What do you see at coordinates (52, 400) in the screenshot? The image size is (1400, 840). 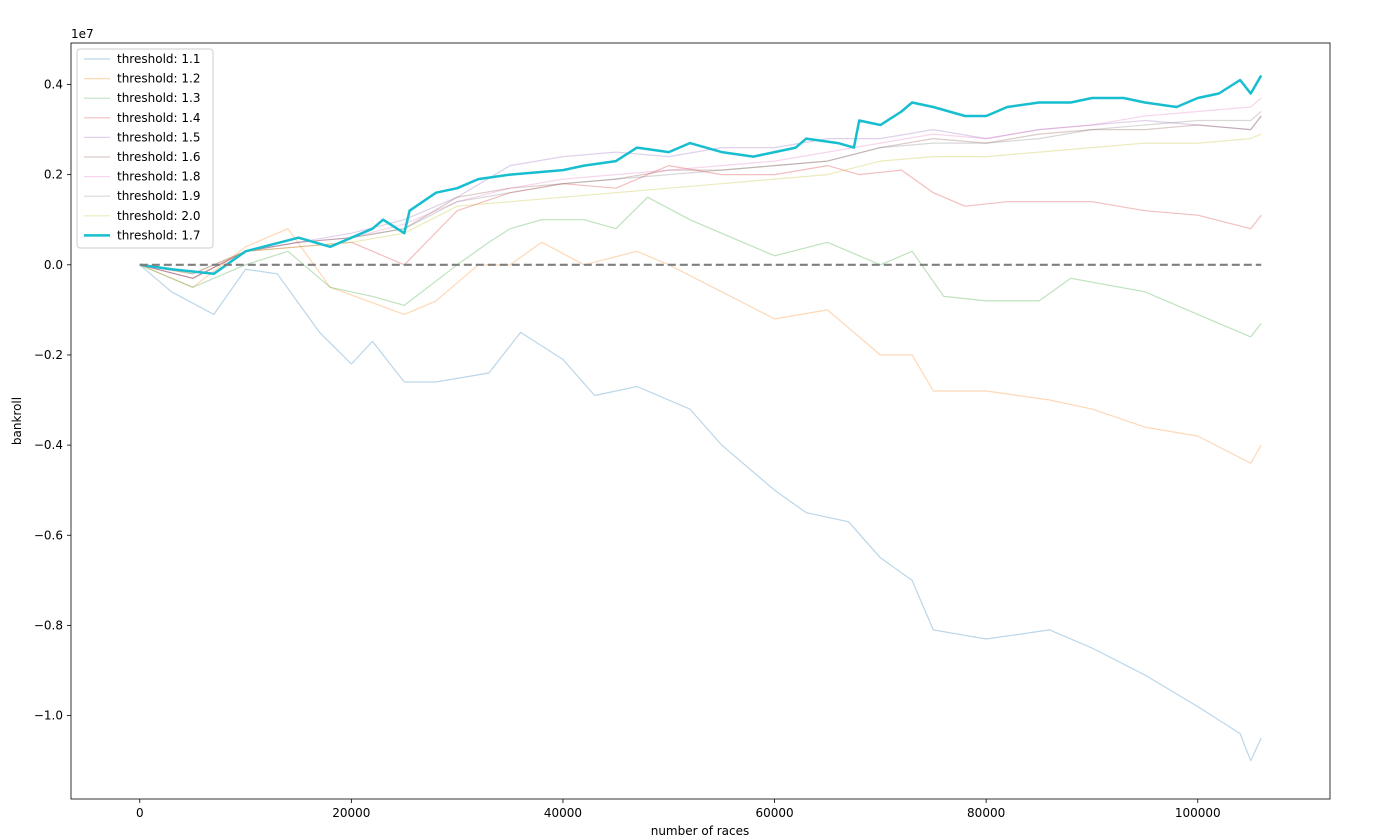 I see `y-axis-ticks: 0.4 0.2 0.0 −0.2 −0.4 −0.6 −0.8 −1.0` at bounding box center [52, 400].